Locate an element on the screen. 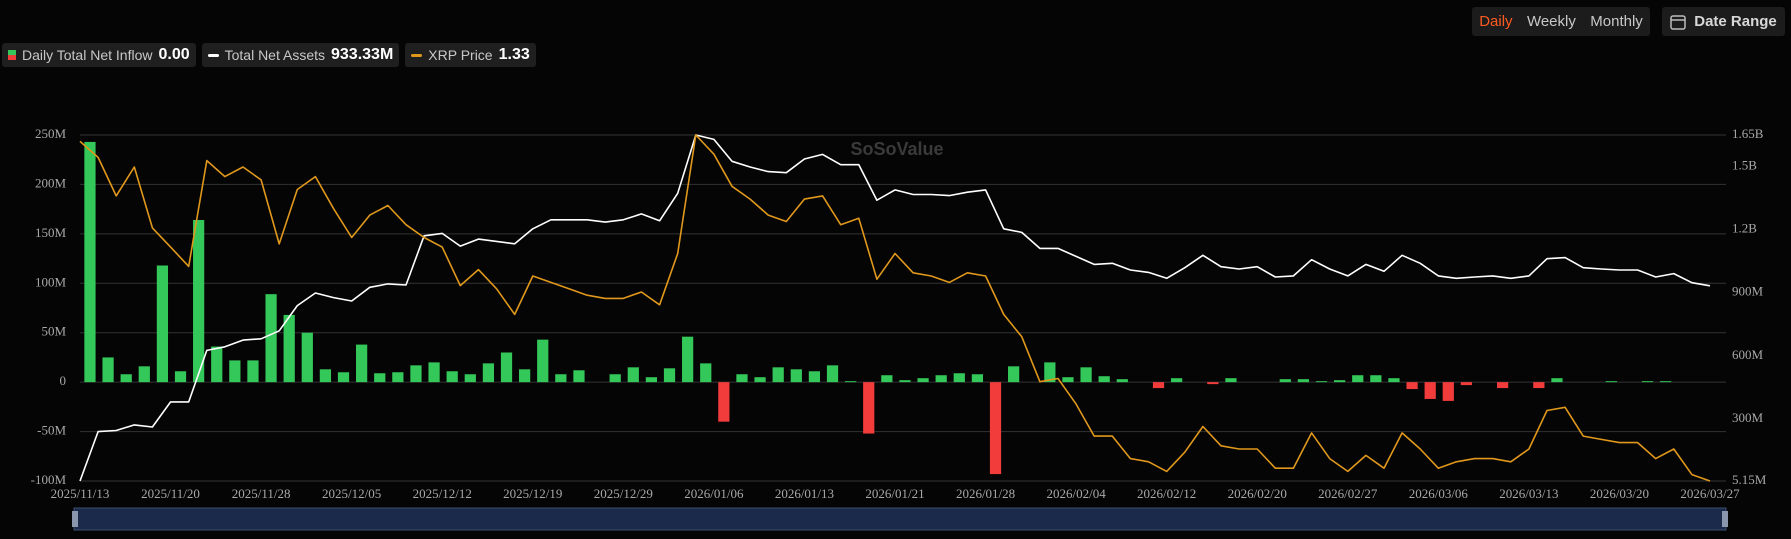 The image size is (1791, 539). y2-tick-label: 1.5B is located at coordinates (1744, 165).